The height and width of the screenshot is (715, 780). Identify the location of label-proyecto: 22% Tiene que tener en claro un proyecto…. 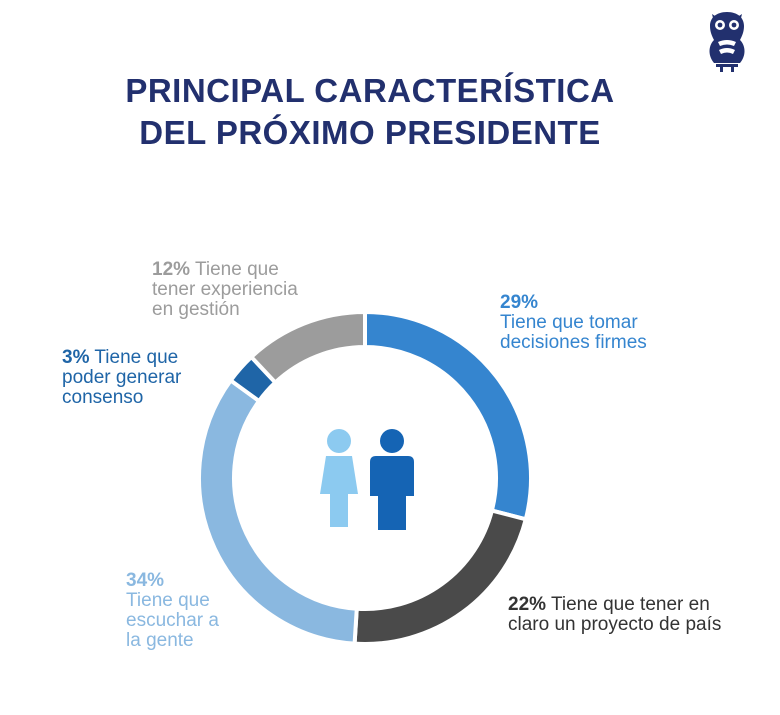
(643, 615).